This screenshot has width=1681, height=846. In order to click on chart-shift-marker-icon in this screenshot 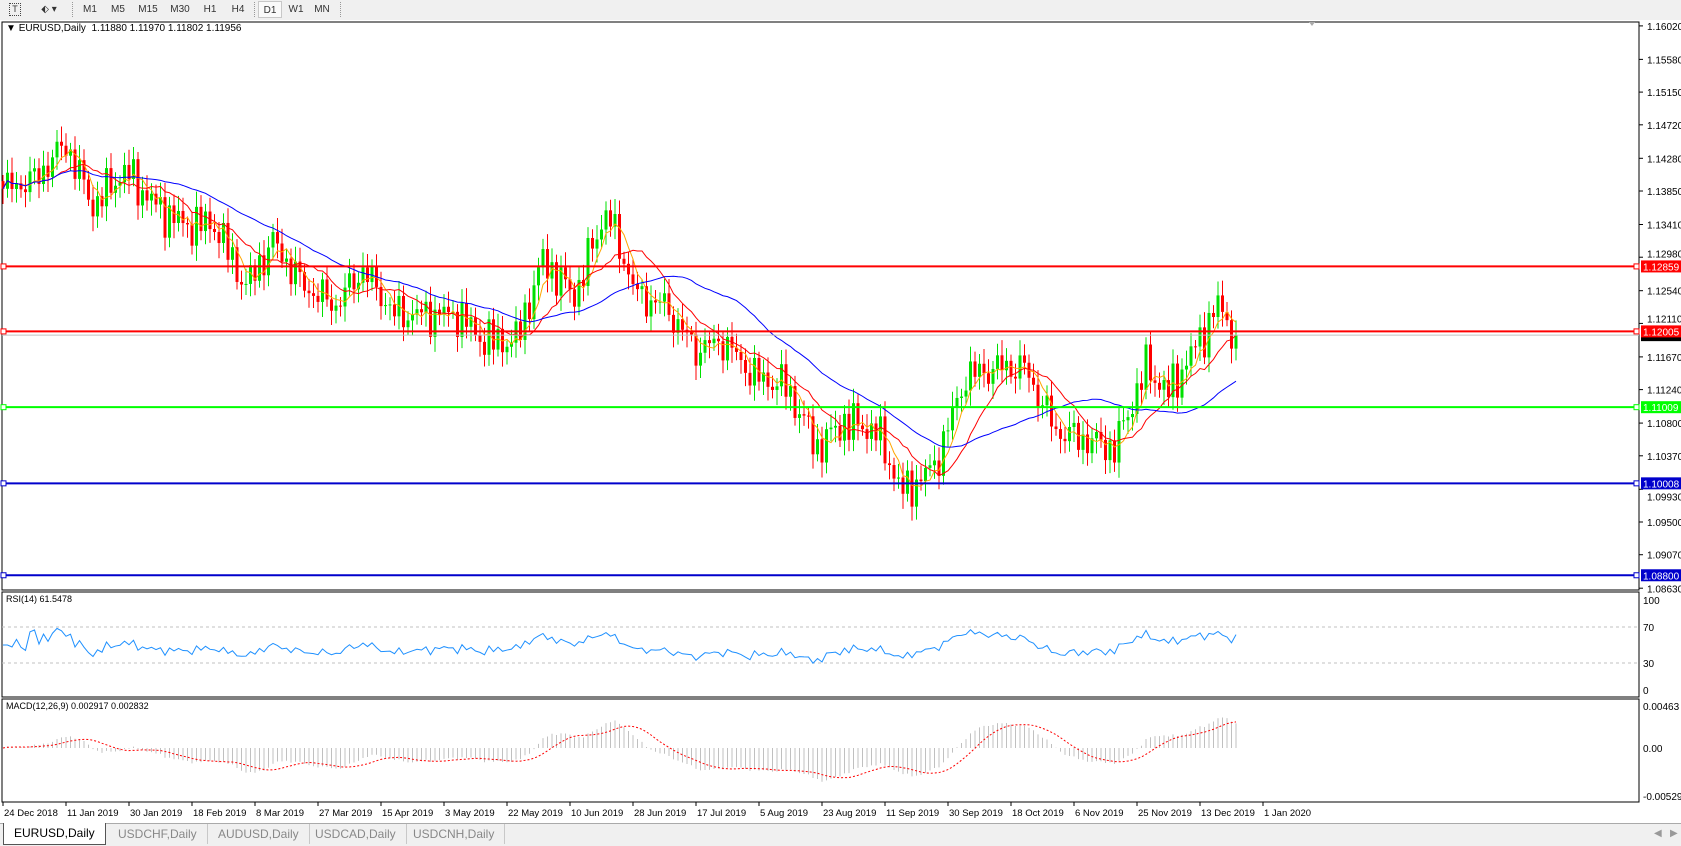, I will do `click(1312, 24)`.